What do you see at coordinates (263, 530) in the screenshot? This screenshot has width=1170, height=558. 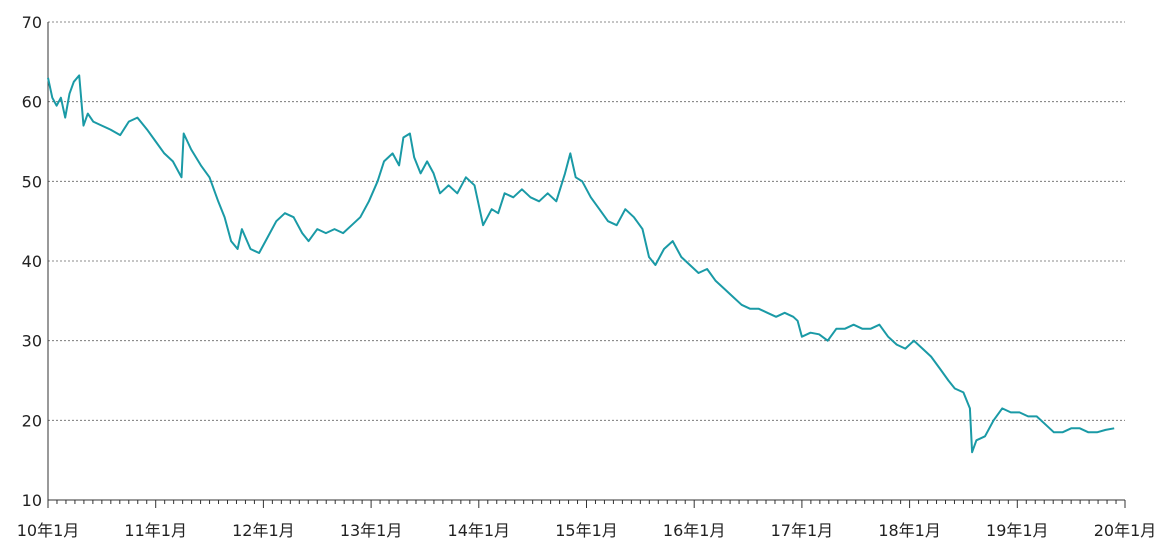 I see `x-tick-label: 12年1月` at bounding box center [263, 530].